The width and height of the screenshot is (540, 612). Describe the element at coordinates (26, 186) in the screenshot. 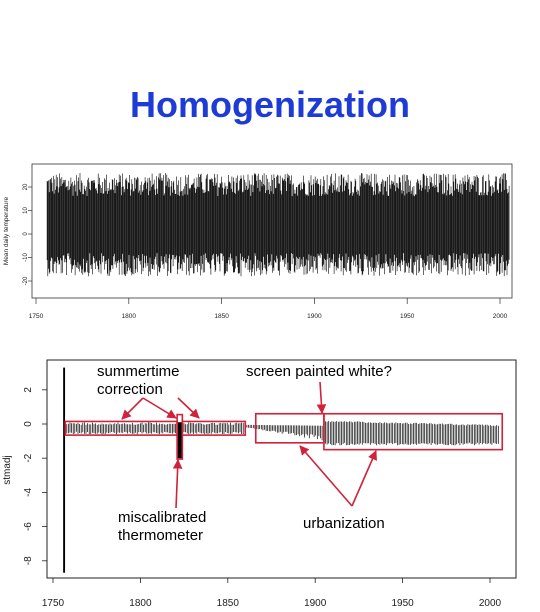

I see `y-tick-label: 20` at that location.